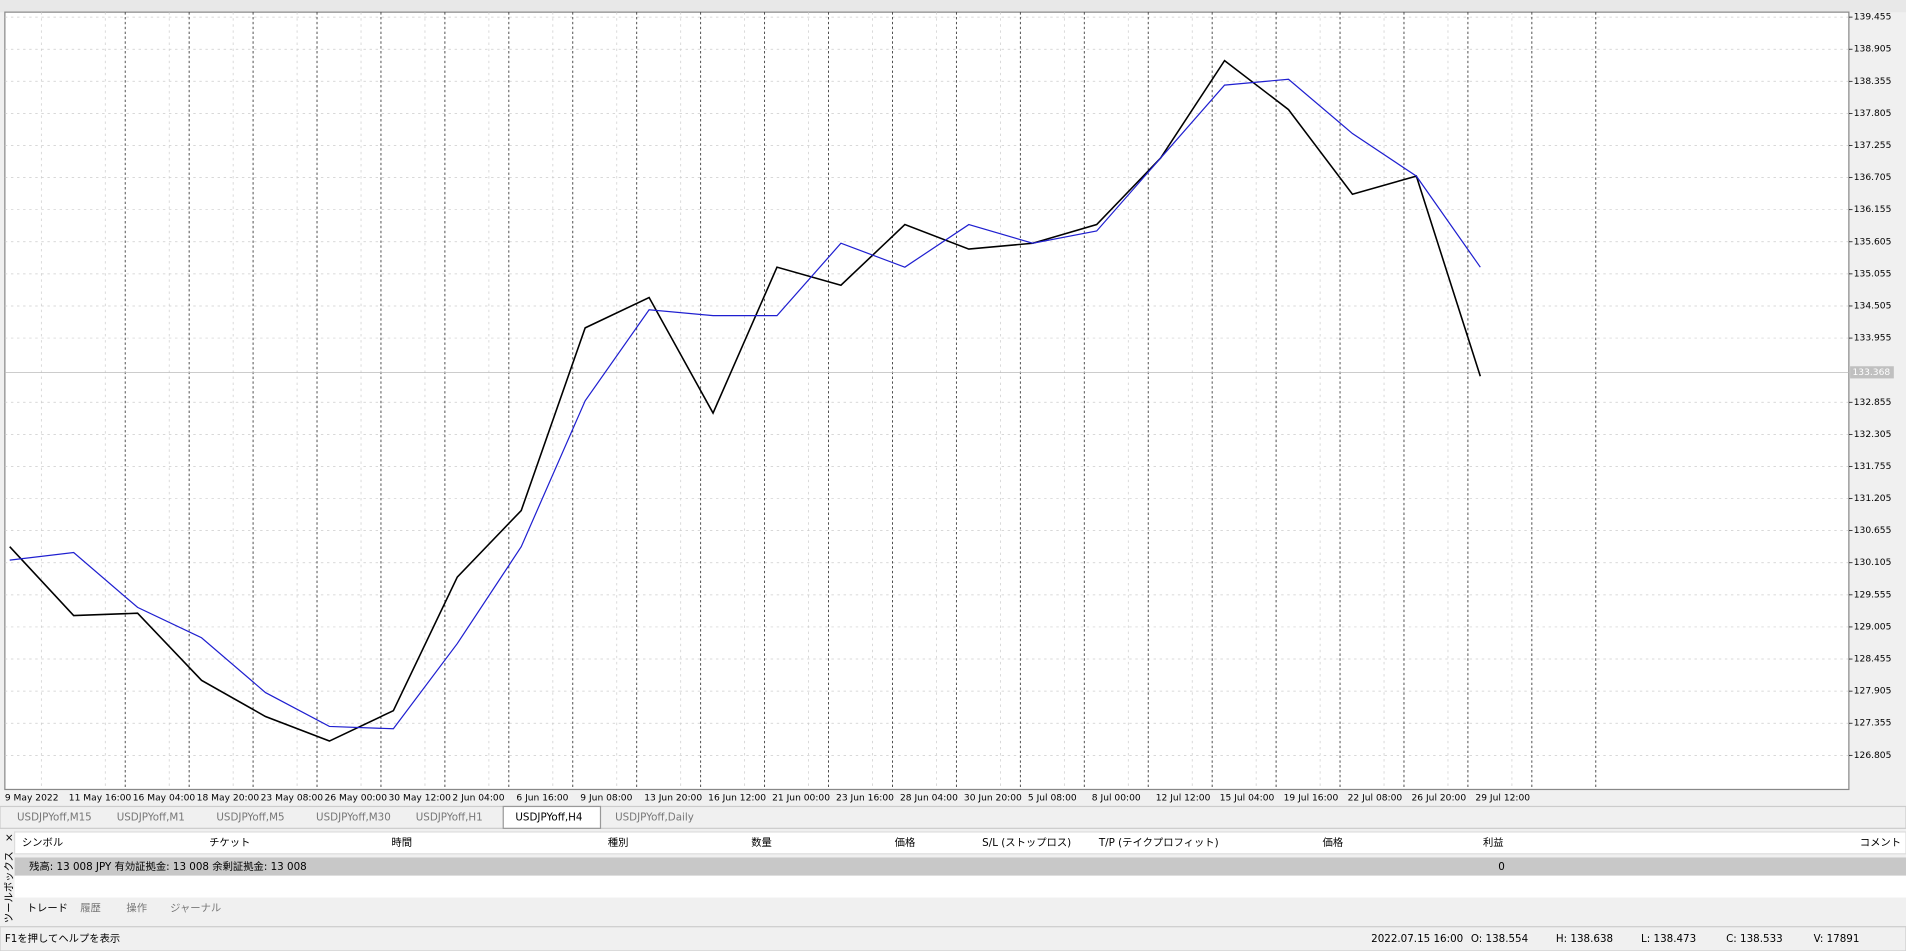  What do you see at coordinates (419, 798) in the screenshot?
I see `x-tick-label: 30 May 12:00` at bounding box center [419, 798].